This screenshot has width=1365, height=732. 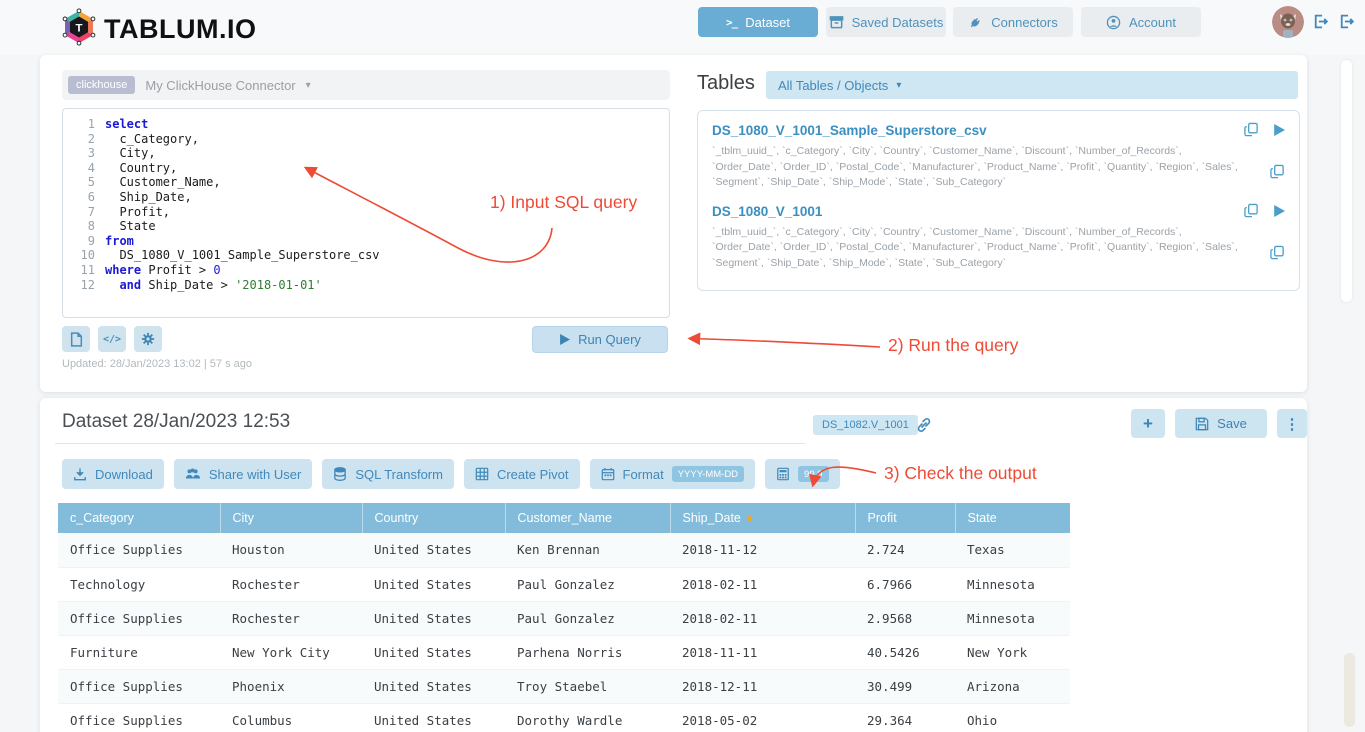 I want to click on annotation-check-output: 3) Check the output, so click(x=960, y=473).